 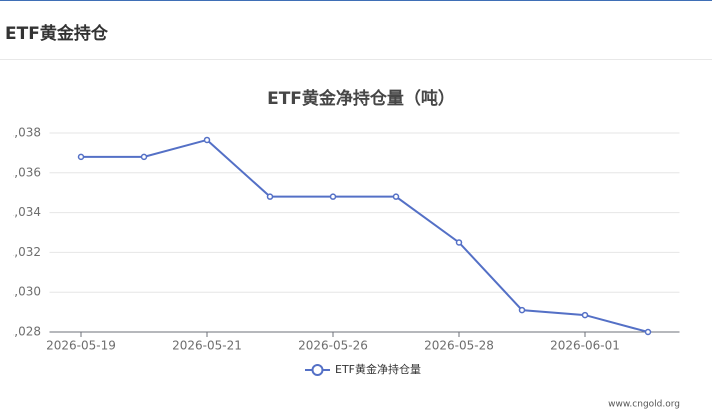 What do you see at coordinates (24, 212) in the screenshot?
I see `y-tick-label: 1,034` at bounding box center [24, 212].